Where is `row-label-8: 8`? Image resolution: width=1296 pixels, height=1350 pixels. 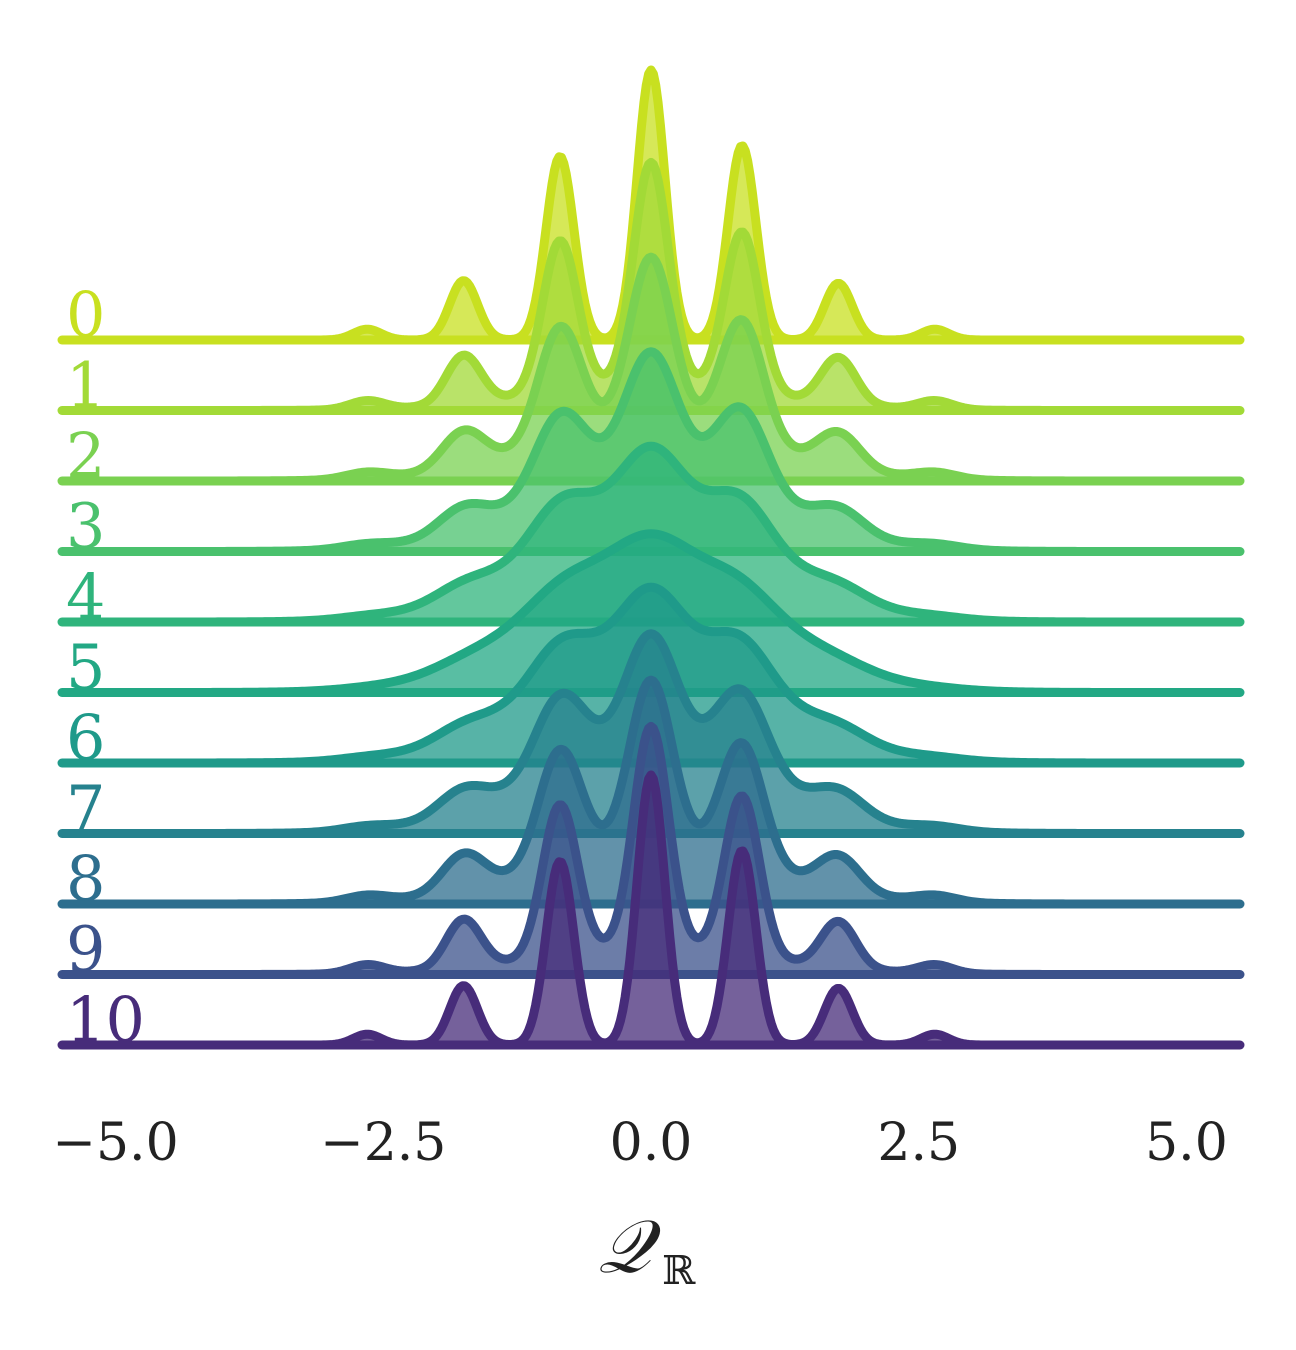 row-label-8: 8 is located at coordinates (85, 878).